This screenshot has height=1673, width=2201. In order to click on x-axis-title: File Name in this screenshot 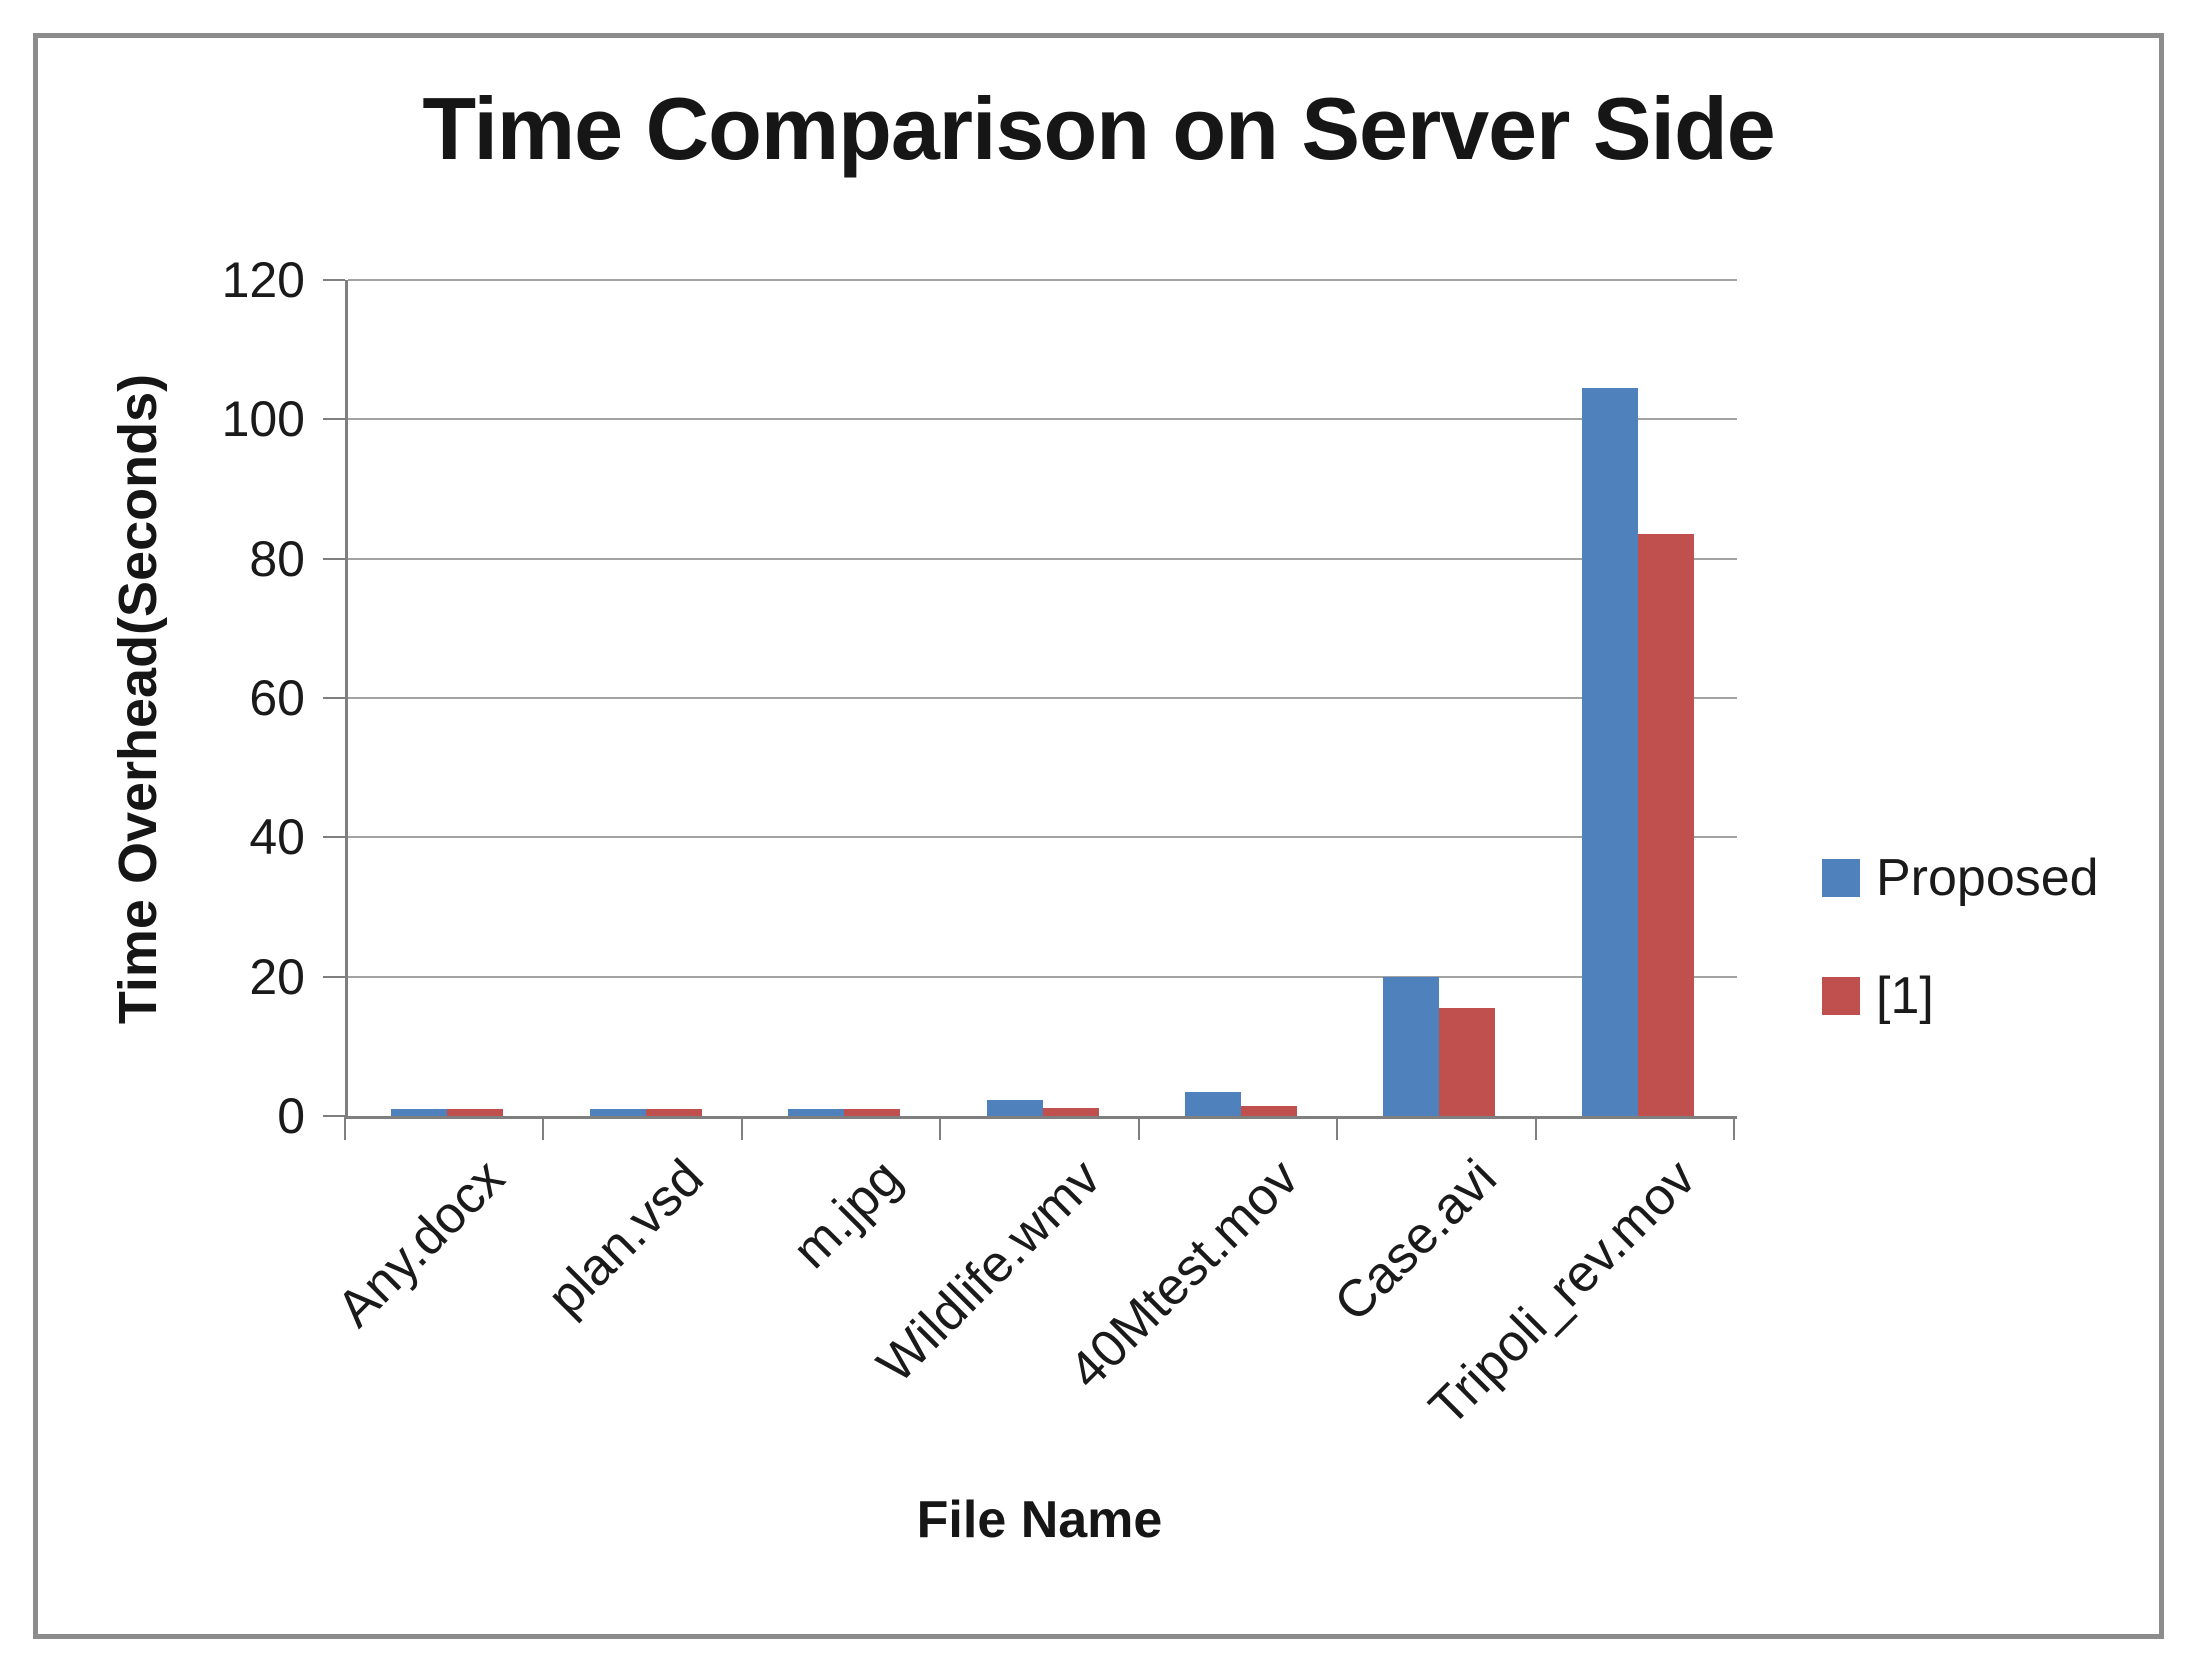, I will do `click(1039, 1520)`.